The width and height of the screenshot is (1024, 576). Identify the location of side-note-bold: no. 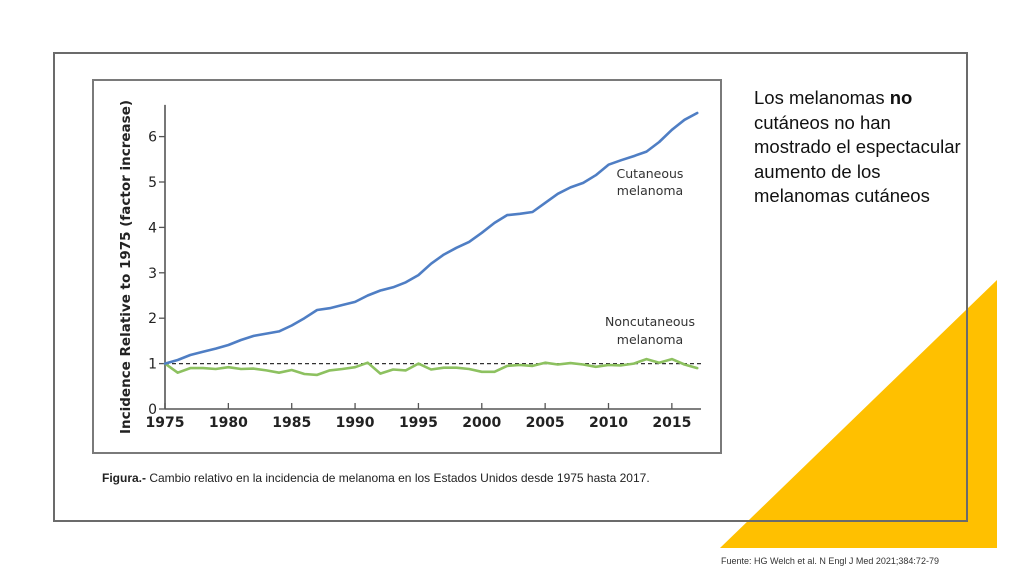
(901, 97).